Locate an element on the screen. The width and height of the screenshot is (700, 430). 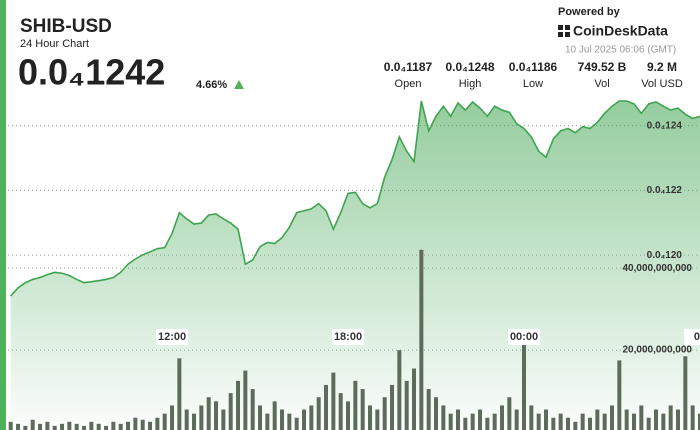
price-change: 4.66% is located at coordinates (211, 85).